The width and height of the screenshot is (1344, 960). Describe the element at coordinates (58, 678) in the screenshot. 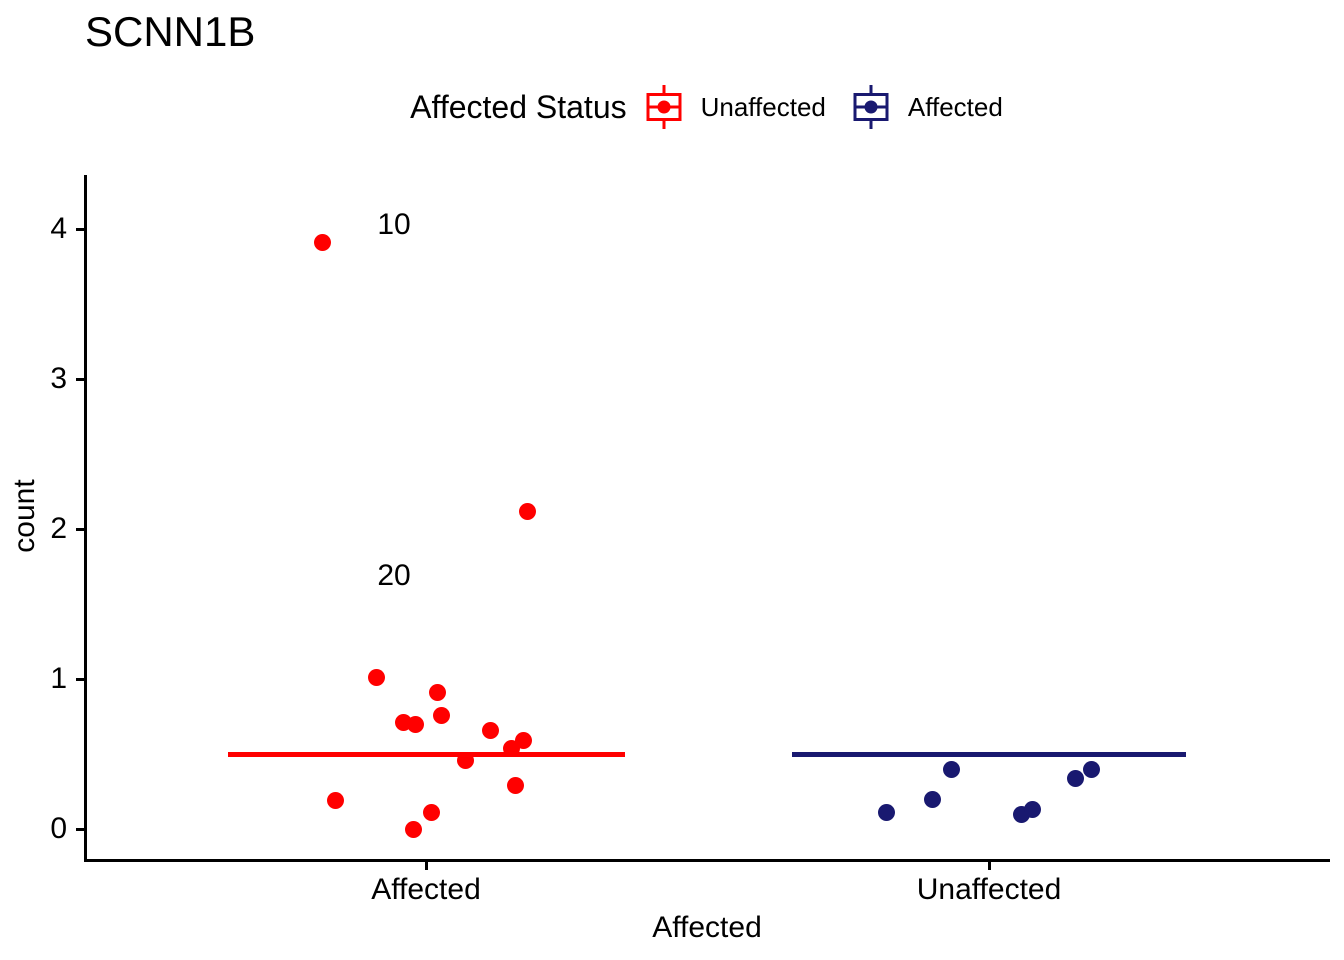

I see `y-tick-label: 1` at that location.